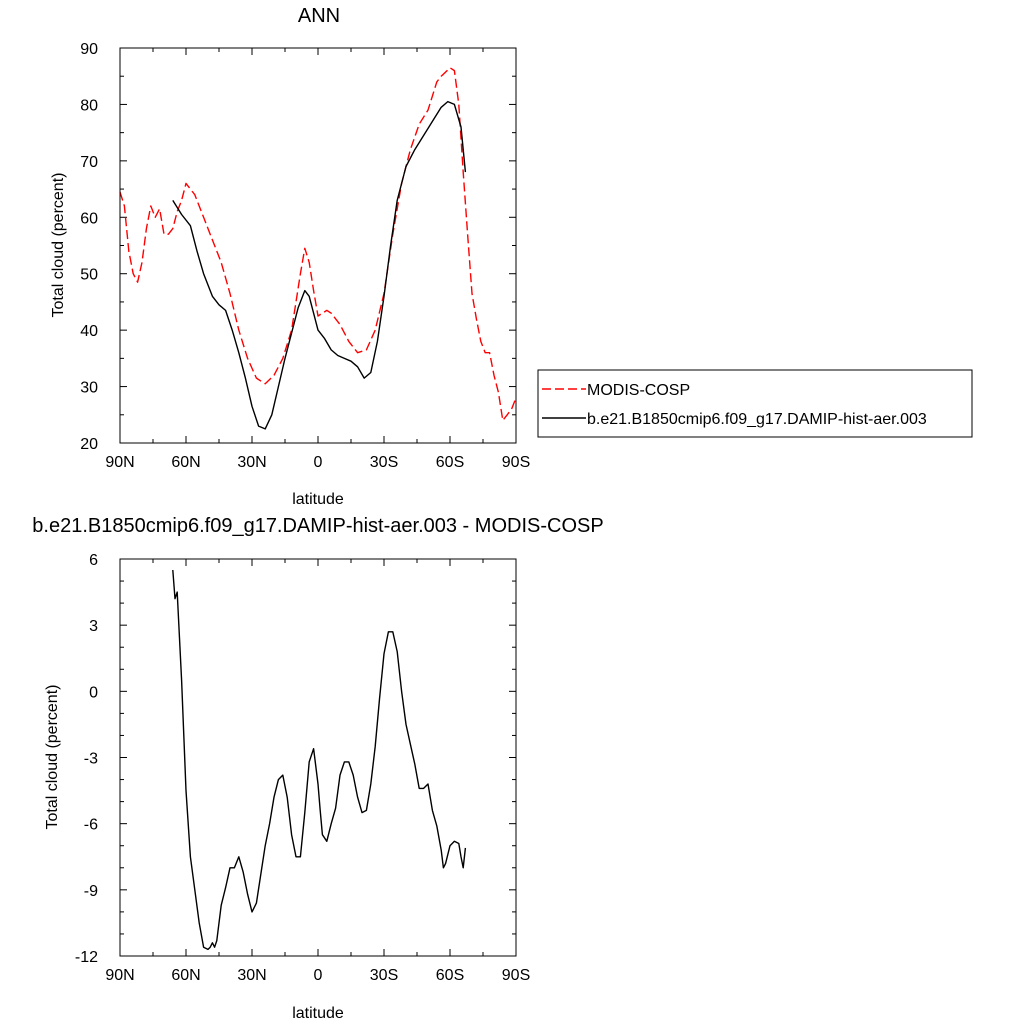  Describe the element at coordinates (318, 1013) in the screenshot. I see `bottom-x-axis-label: latitude` at that location.